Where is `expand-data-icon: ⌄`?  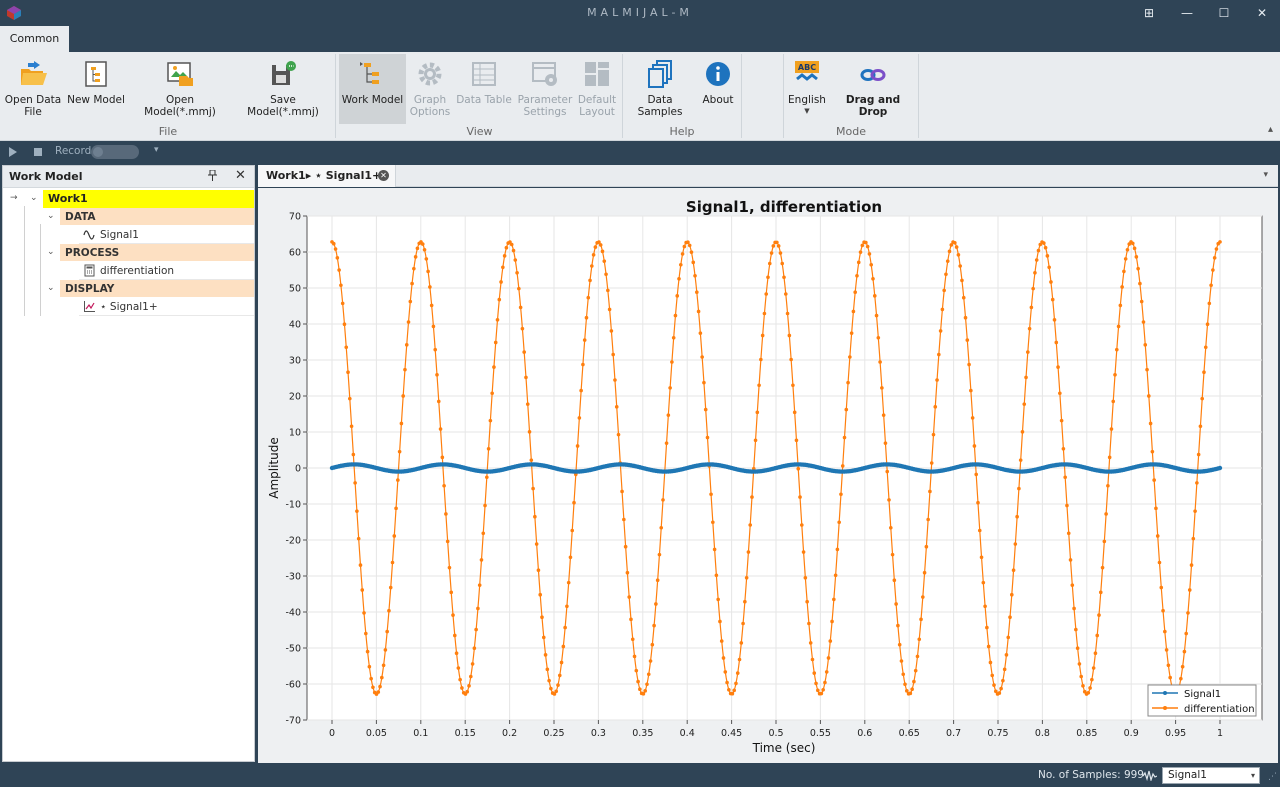
expand-data-icon: ⌄ is located at coordinates (51, 216).